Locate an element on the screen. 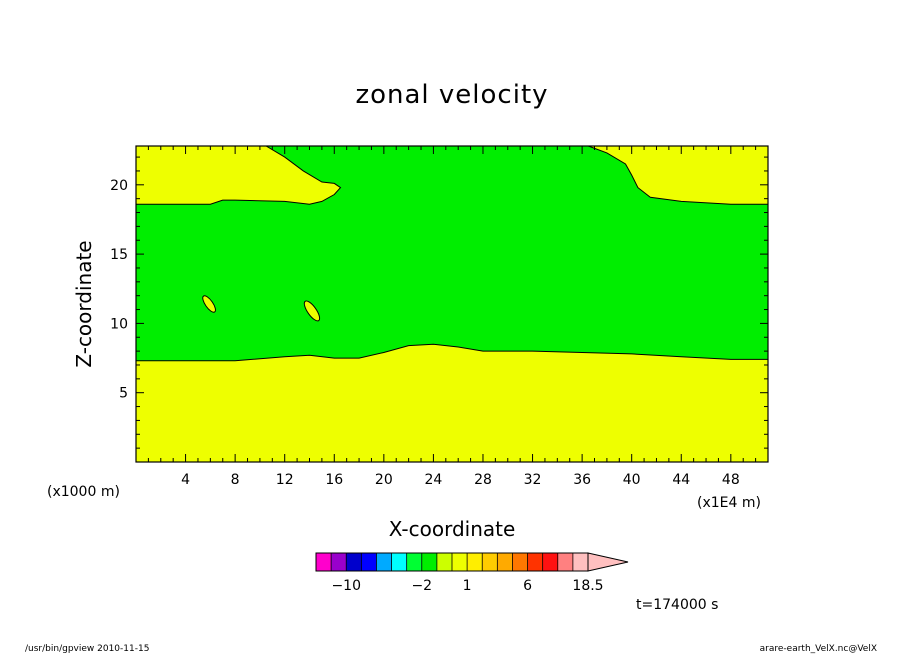 This screenshot has height=659, width=904. colorbar-tick-label: 18.5 is located at coordinates (587, 586).